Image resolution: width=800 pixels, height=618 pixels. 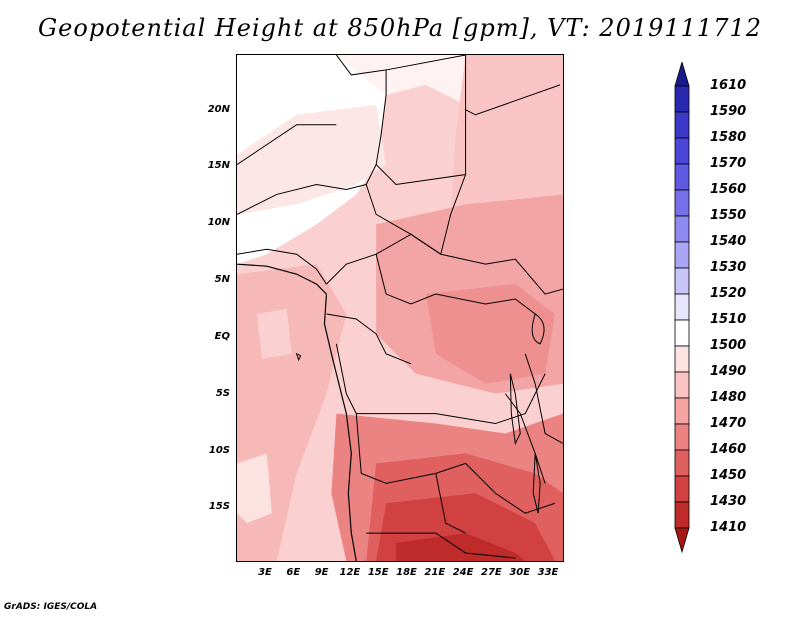 What do you see at coordinates (435, 572) in the screenshot?
I see `x-tick-label: 21E` at bounding box center [435, 572].